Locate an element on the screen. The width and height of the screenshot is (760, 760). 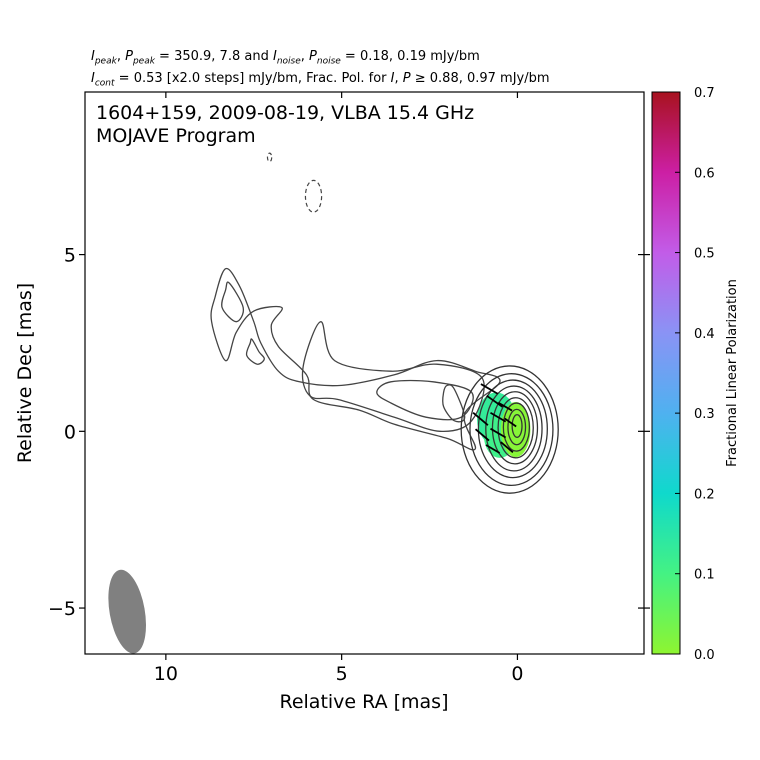
x-axis-label: Relative RA [mas] is located at coordinates (363, 702).